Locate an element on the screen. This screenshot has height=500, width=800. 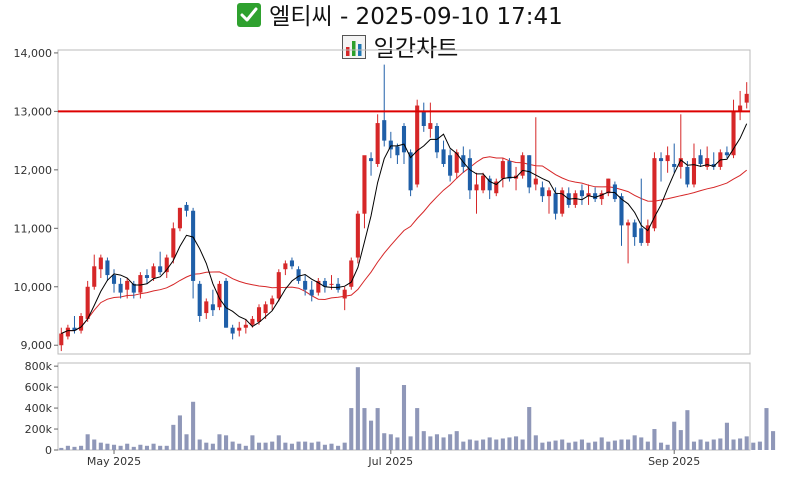
volume-tick-label: 400k is located at coordinates (39, 408).